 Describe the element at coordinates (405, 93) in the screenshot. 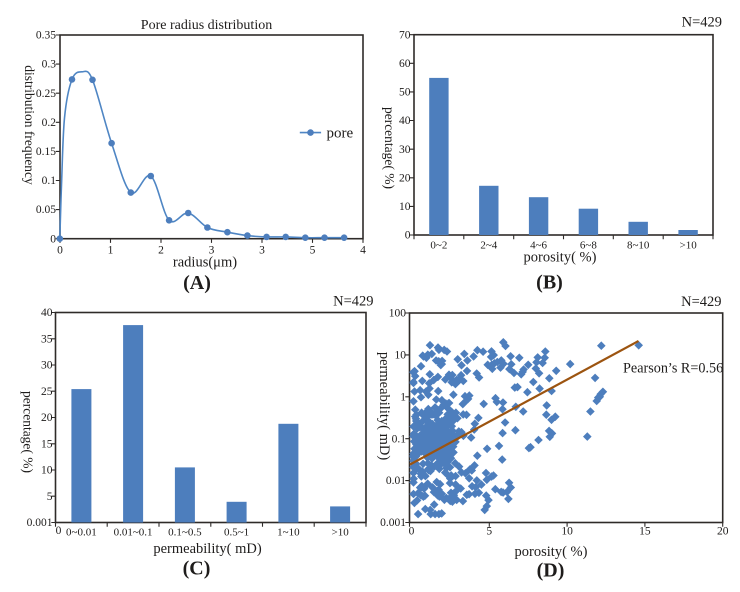

I see `svg-text: 50` at that location.